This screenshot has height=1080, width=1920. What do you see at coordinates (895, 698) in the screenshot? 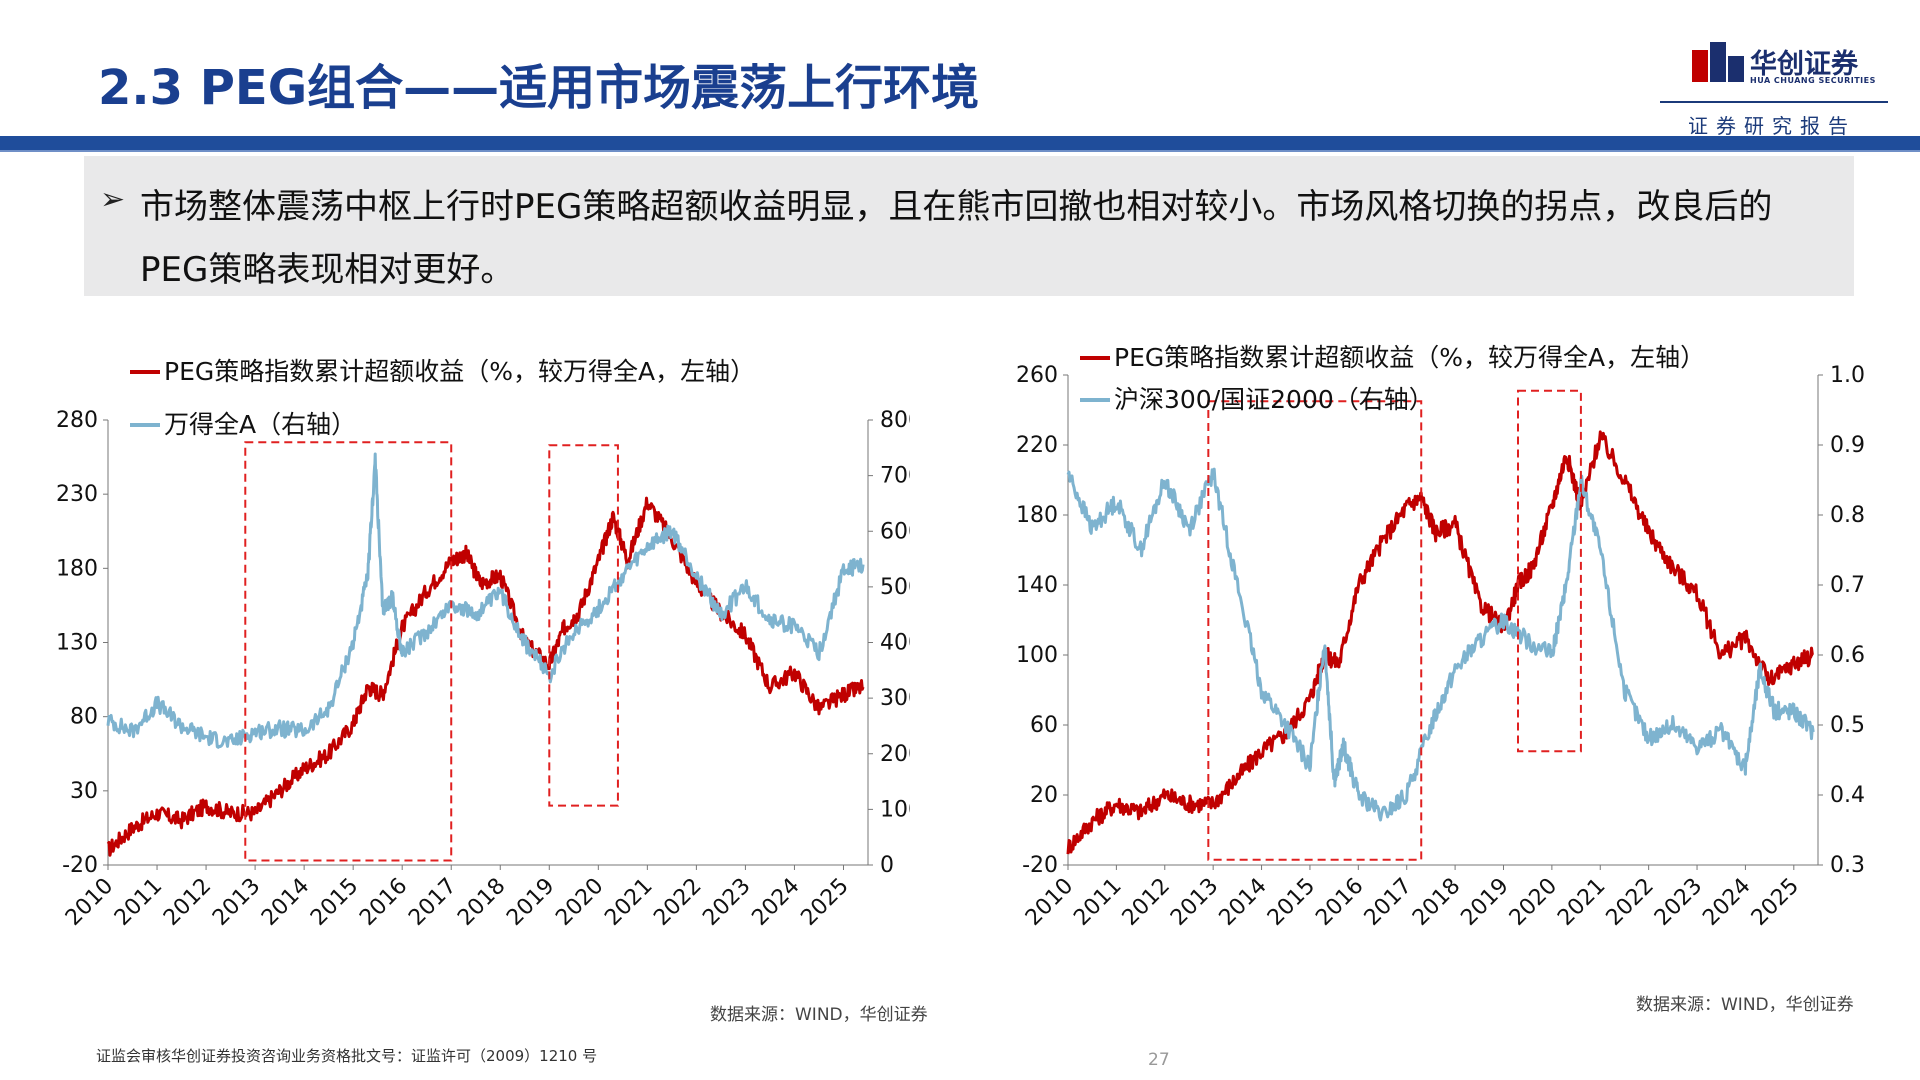
I see `right-tick-label: 3000` at bounding box center [895, 698].